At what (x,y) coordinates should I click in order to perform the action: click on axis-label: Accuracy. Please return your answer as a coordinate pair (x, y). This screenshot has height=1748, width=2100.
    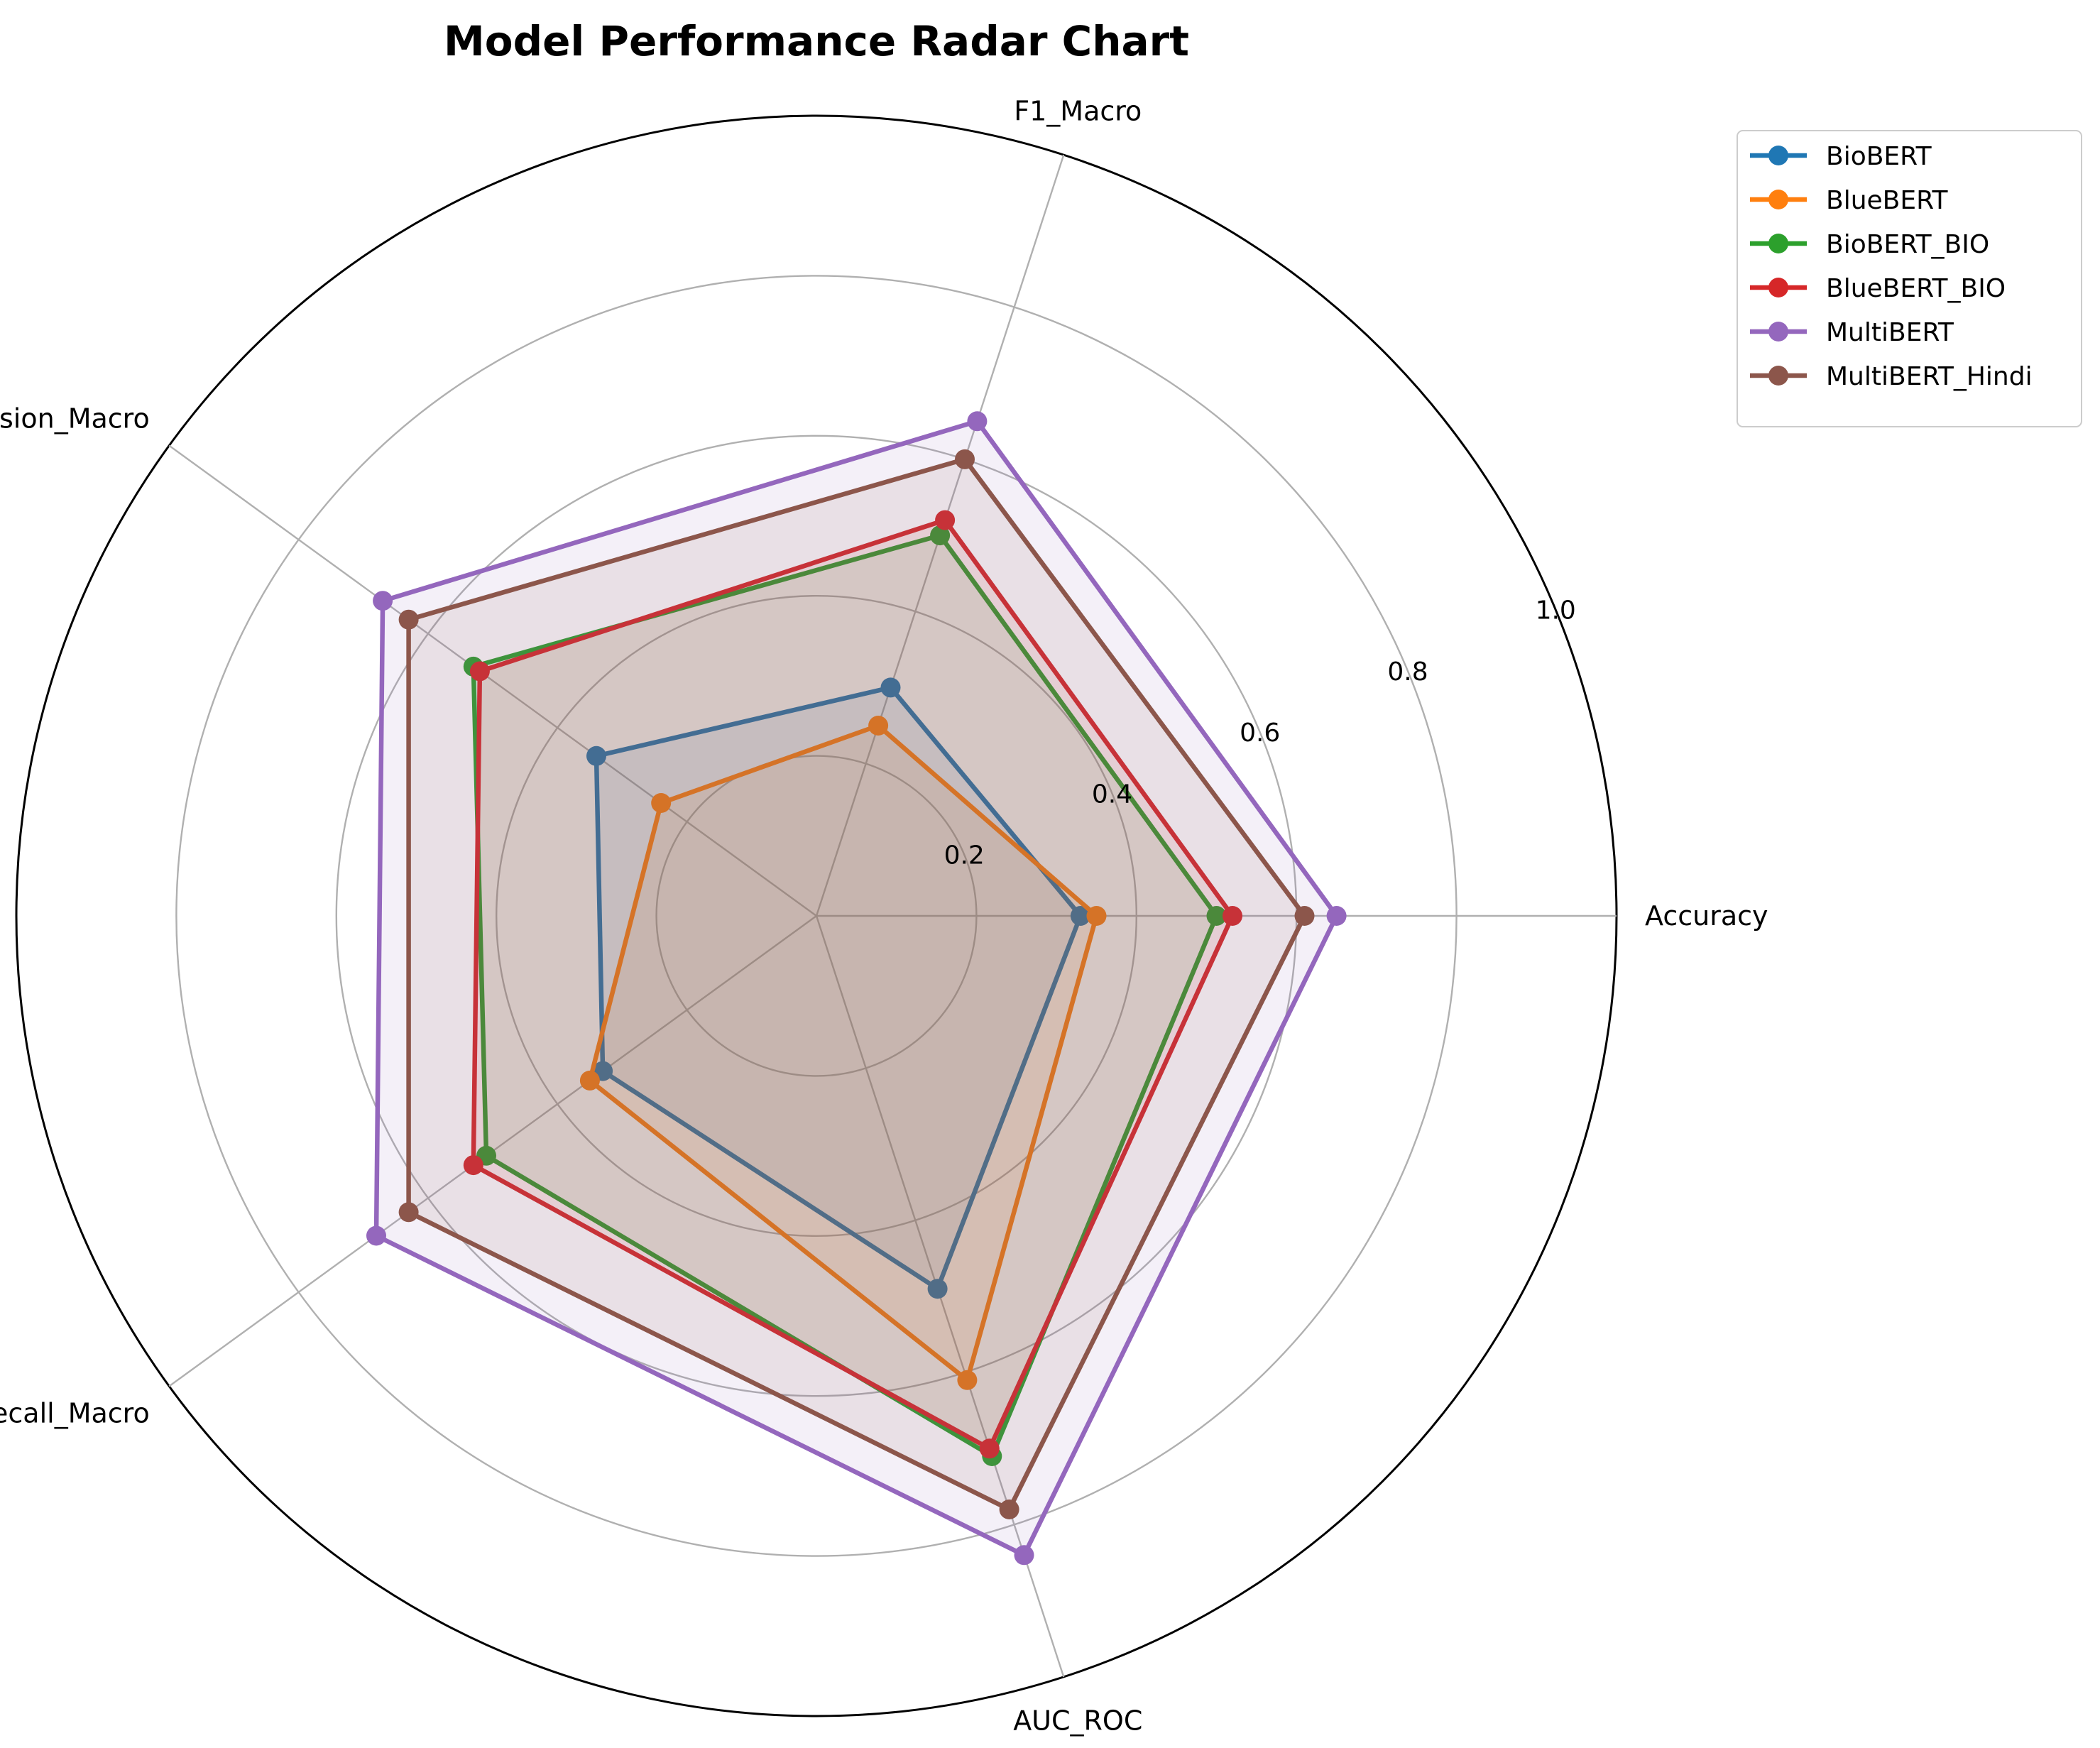
    Looking at the image, I should click on (1706, 916).